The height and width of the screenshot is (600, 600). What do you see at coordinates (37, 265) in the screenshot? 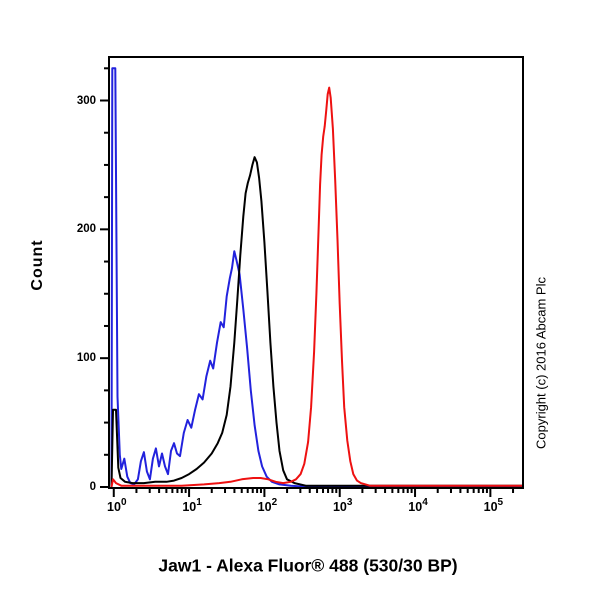
I see `y-axis-title: Count` at bounding box center [37, 265].